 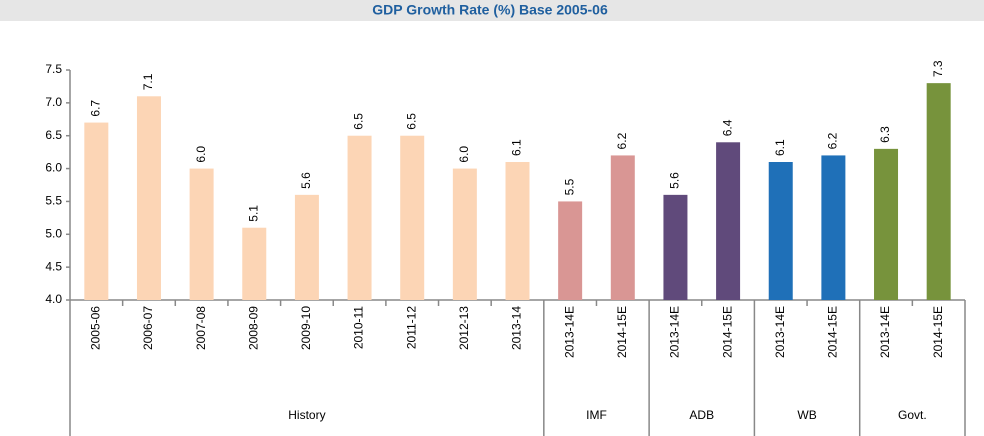 What do you see at coordinates (253, 213) in the screenshot?
I see `value-label: 5.1` at bounding box center [253, 213].